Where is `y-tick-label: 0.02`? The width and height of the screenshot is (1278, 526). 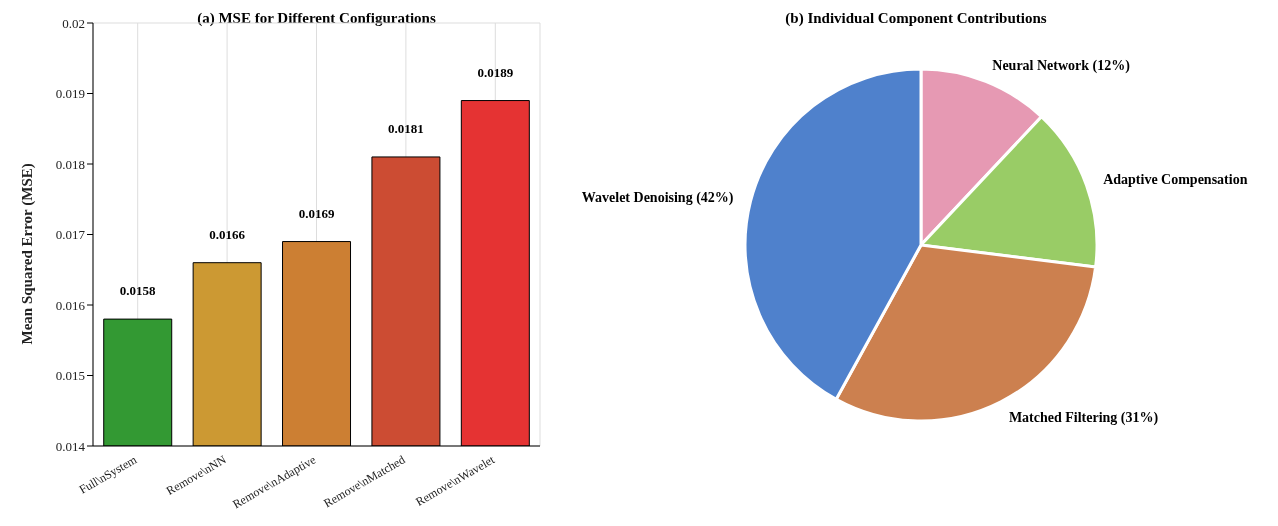 y-tick-label: 0.02 is located at coordinates (73, 23).